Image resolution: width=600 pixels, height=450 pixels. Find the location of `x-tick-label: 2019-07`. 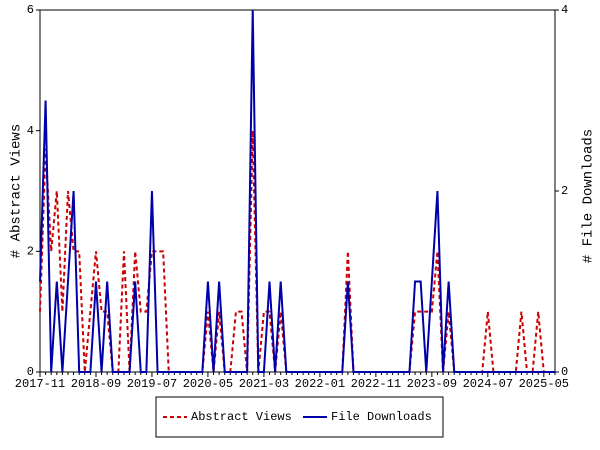

x-tick-label: 2019-07 is located at coordinates (152, 384).